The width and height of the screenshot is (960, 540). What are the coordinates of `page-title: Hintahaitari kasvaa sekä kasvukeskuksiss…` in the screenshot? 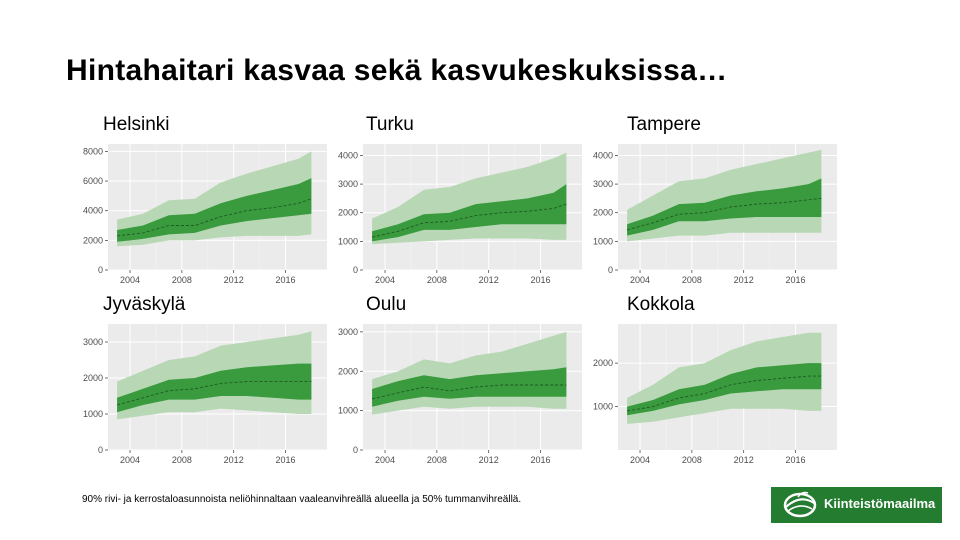 It's located at (397, 70).